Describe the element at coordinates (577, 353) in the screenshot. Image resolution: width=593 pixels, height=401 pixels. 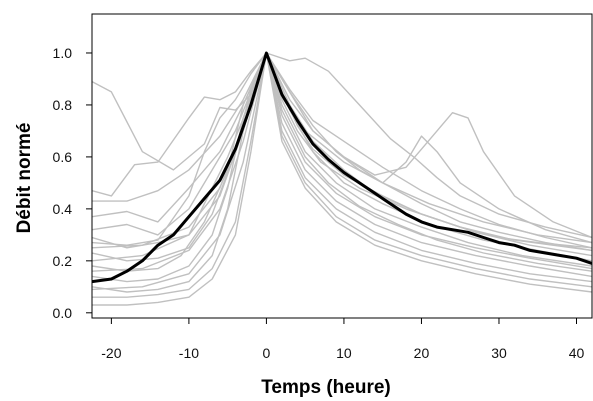
I see `x-tick-label: 40` at that location.